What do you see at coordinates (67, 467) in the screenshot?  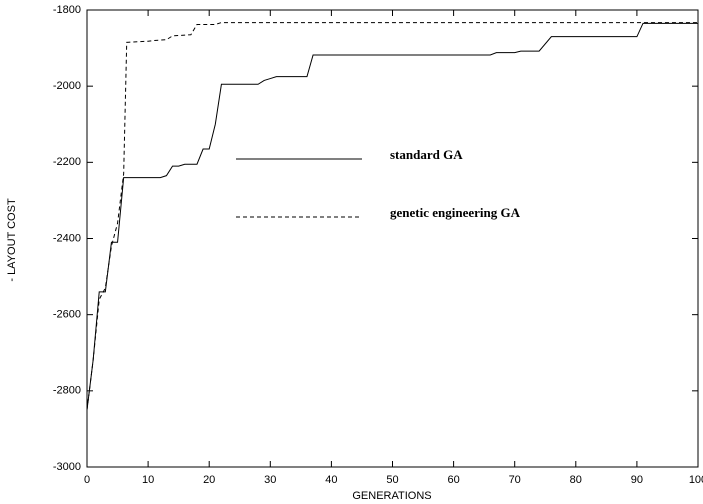 I see `y-tick-label: -3000` at bounding box center [67, 467].